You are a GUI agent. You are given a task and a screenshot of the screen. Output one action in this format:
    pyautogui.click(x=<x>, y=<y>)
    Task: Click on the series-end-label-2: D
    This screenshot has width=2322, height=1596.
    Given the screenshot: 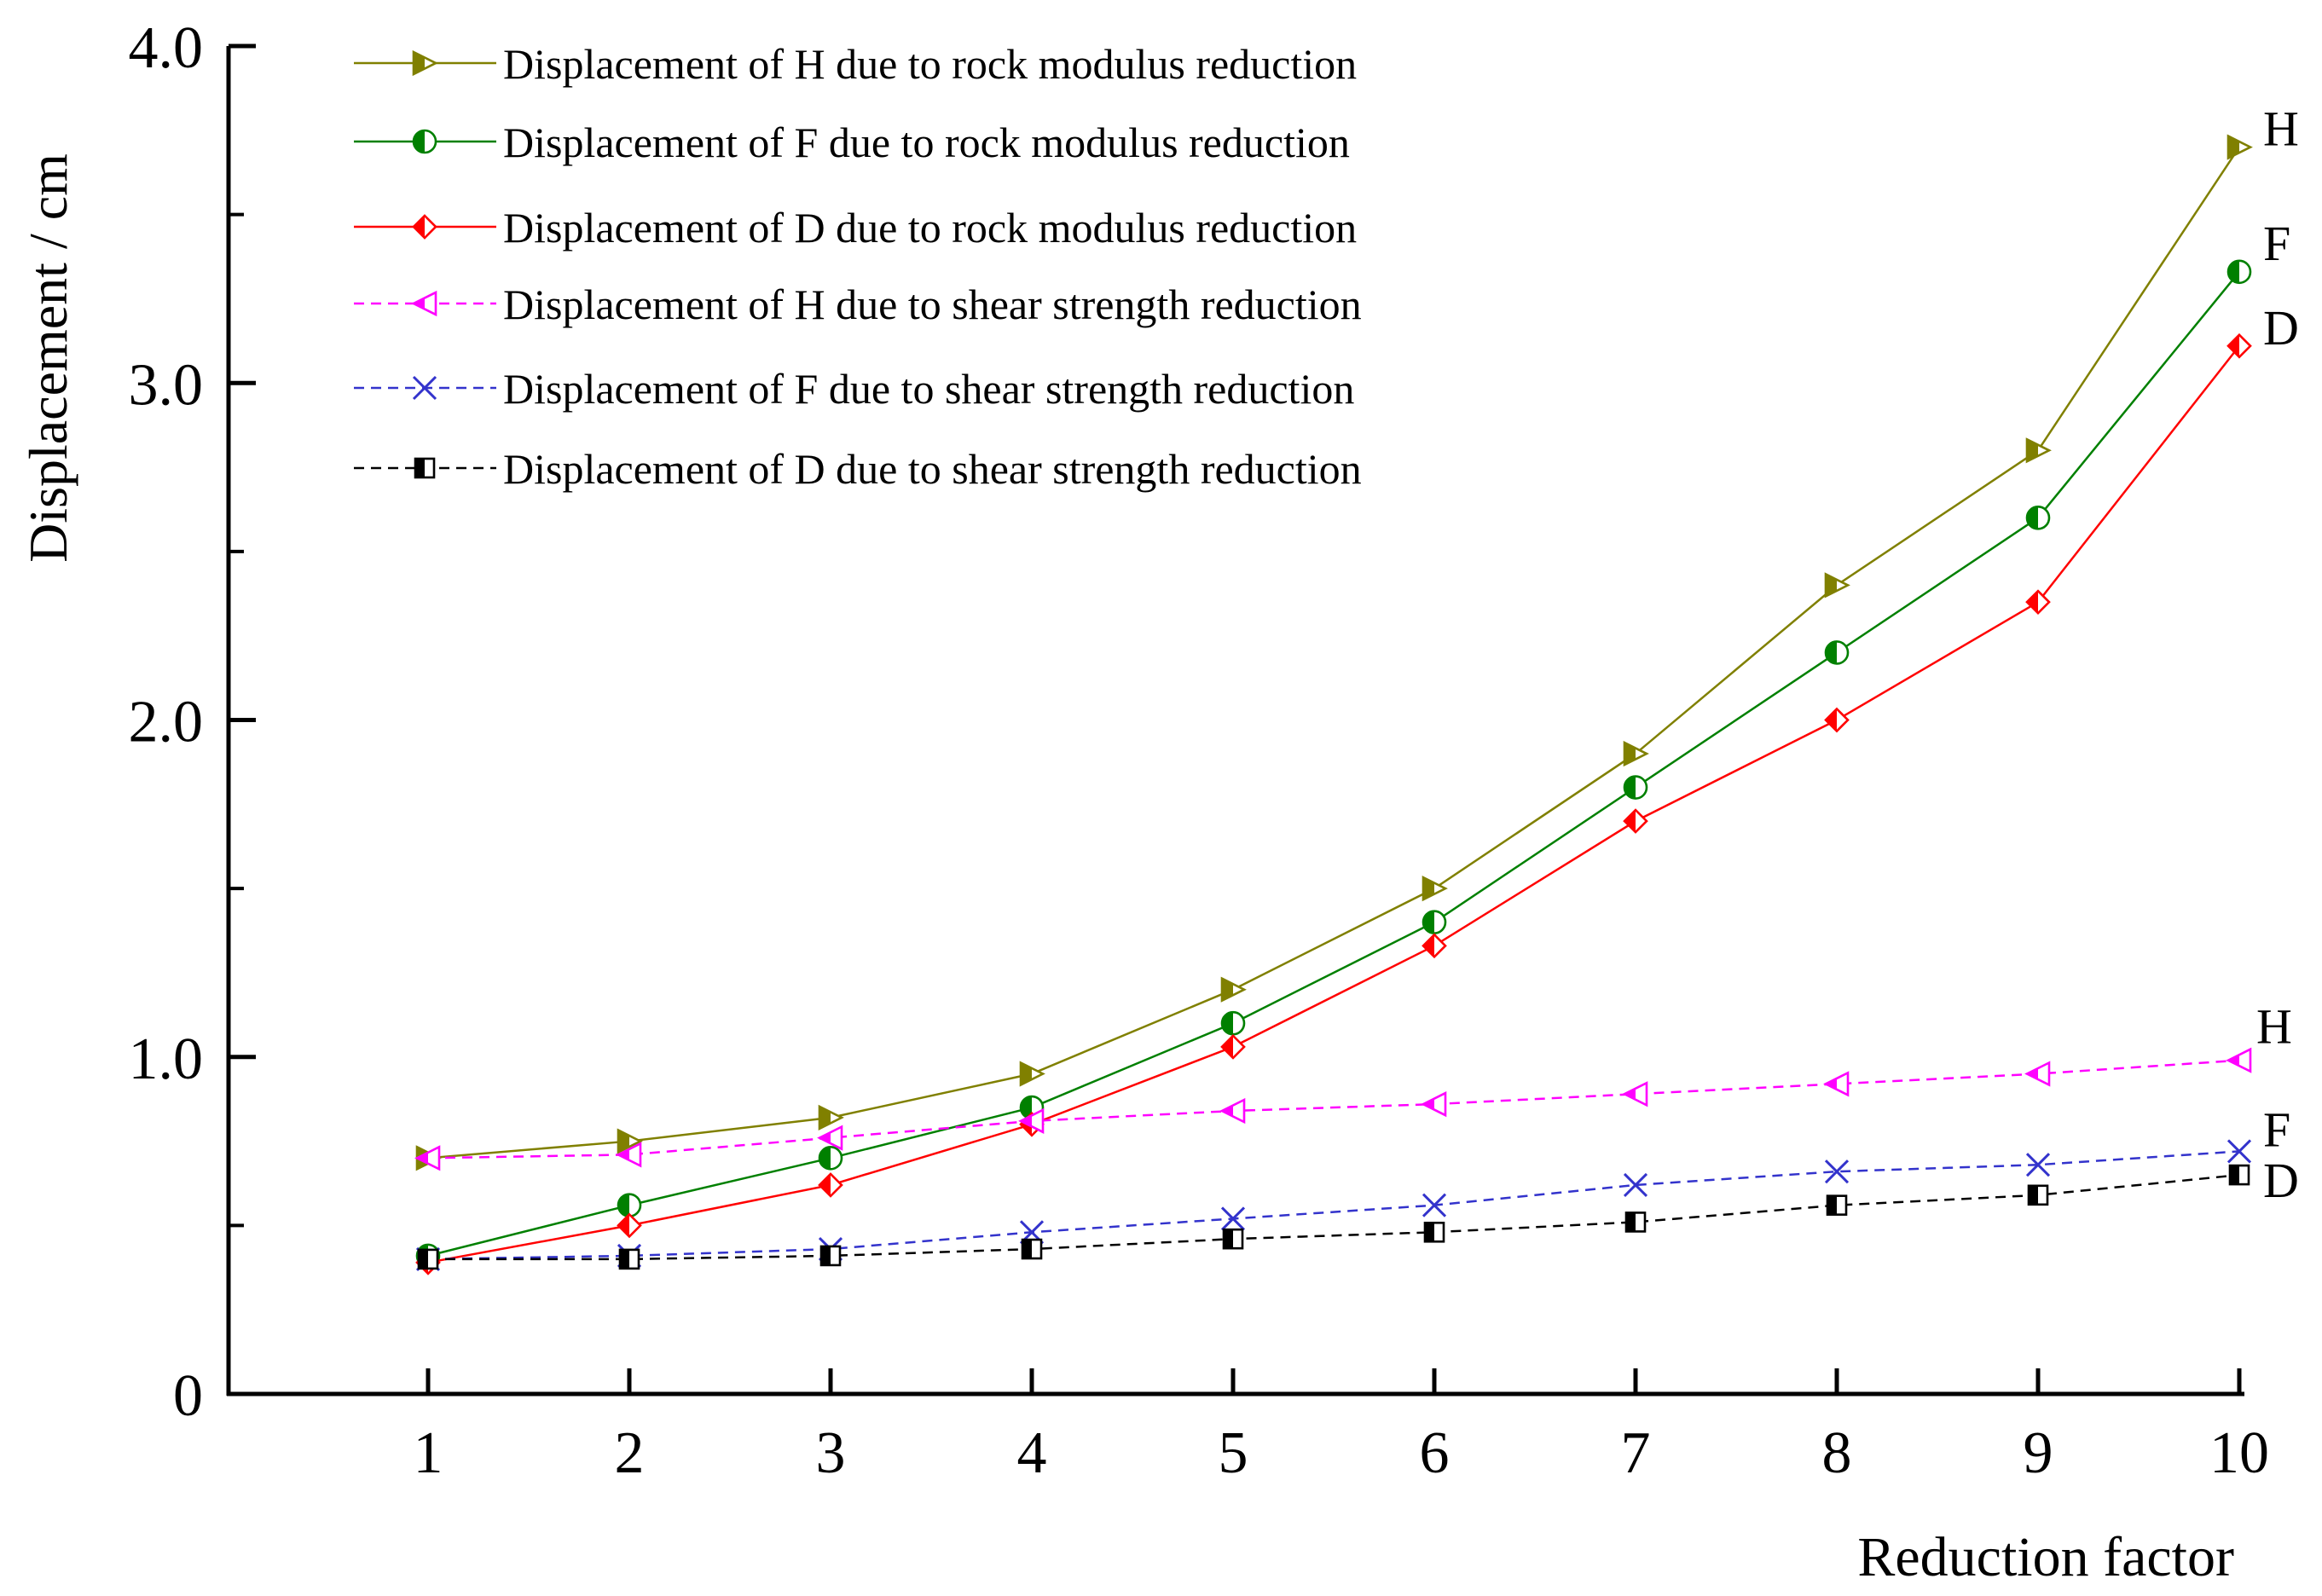 What is the action you would take?
    pyautogui.click(x=2281, y=328)
    